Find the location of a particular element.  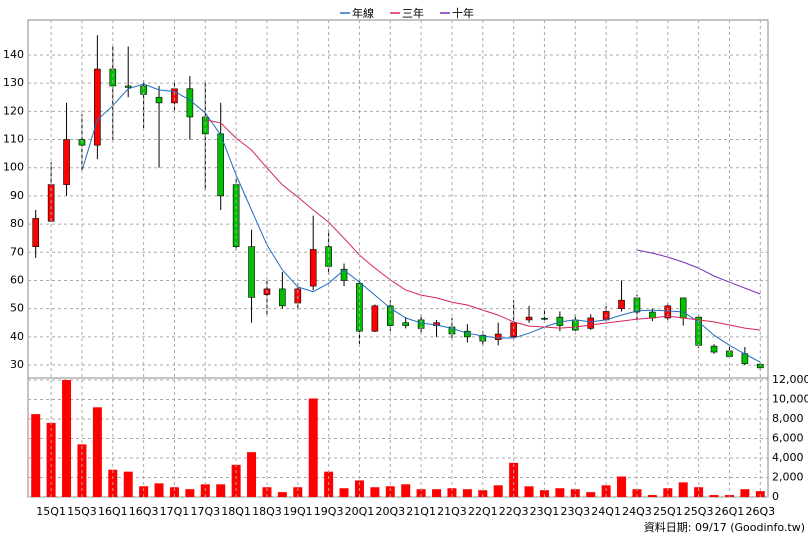

x-tick-label: 15Q1 is located at coordinates (51, 511).